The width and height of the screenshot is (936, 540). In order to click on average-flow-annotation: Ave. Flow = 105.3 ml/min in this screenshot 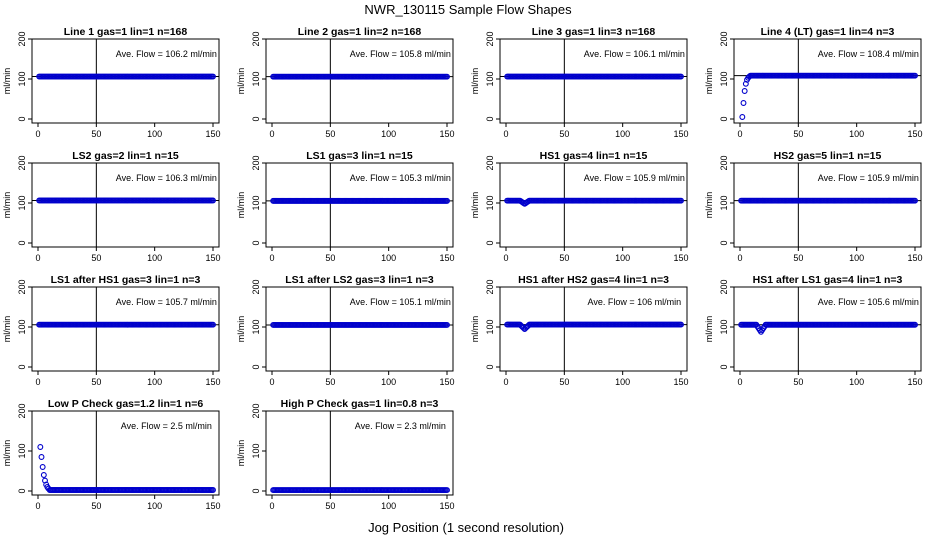, I will do `click(400, 178)`.